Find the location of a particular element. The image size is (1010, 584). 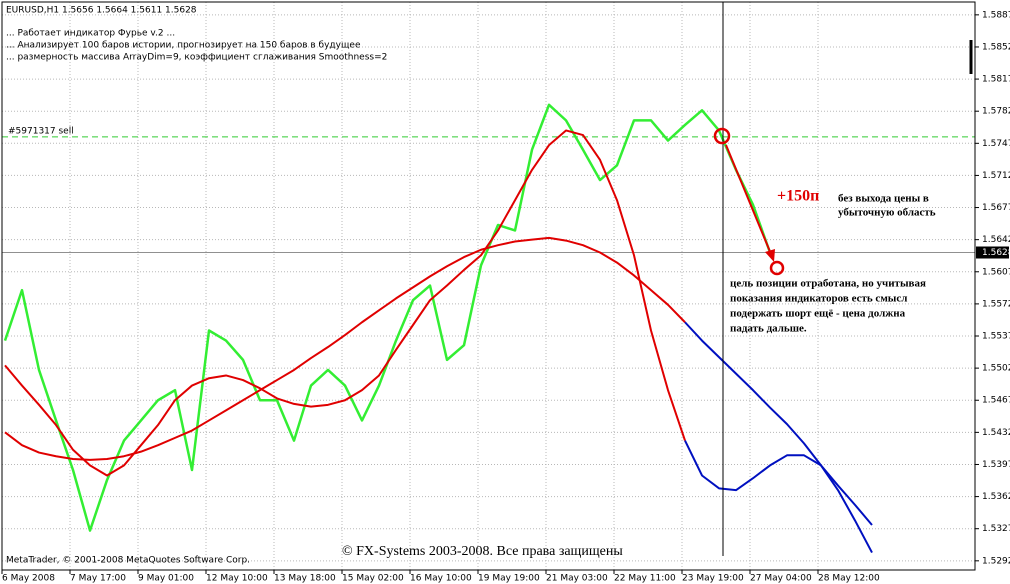

y-tick-label: 1.5572 is located at coordinates (996, 304).